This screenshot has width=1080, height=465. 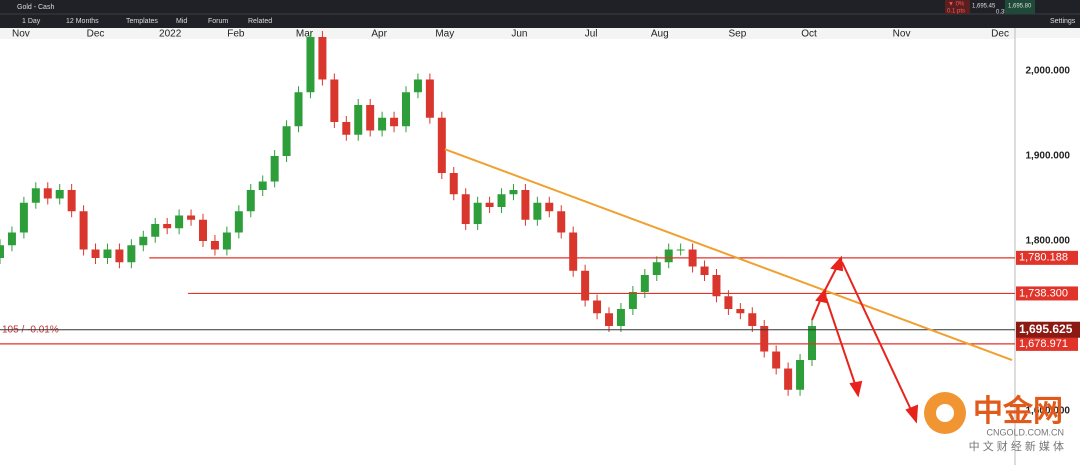 I want to click on change-box, so click(x=957, y=7).